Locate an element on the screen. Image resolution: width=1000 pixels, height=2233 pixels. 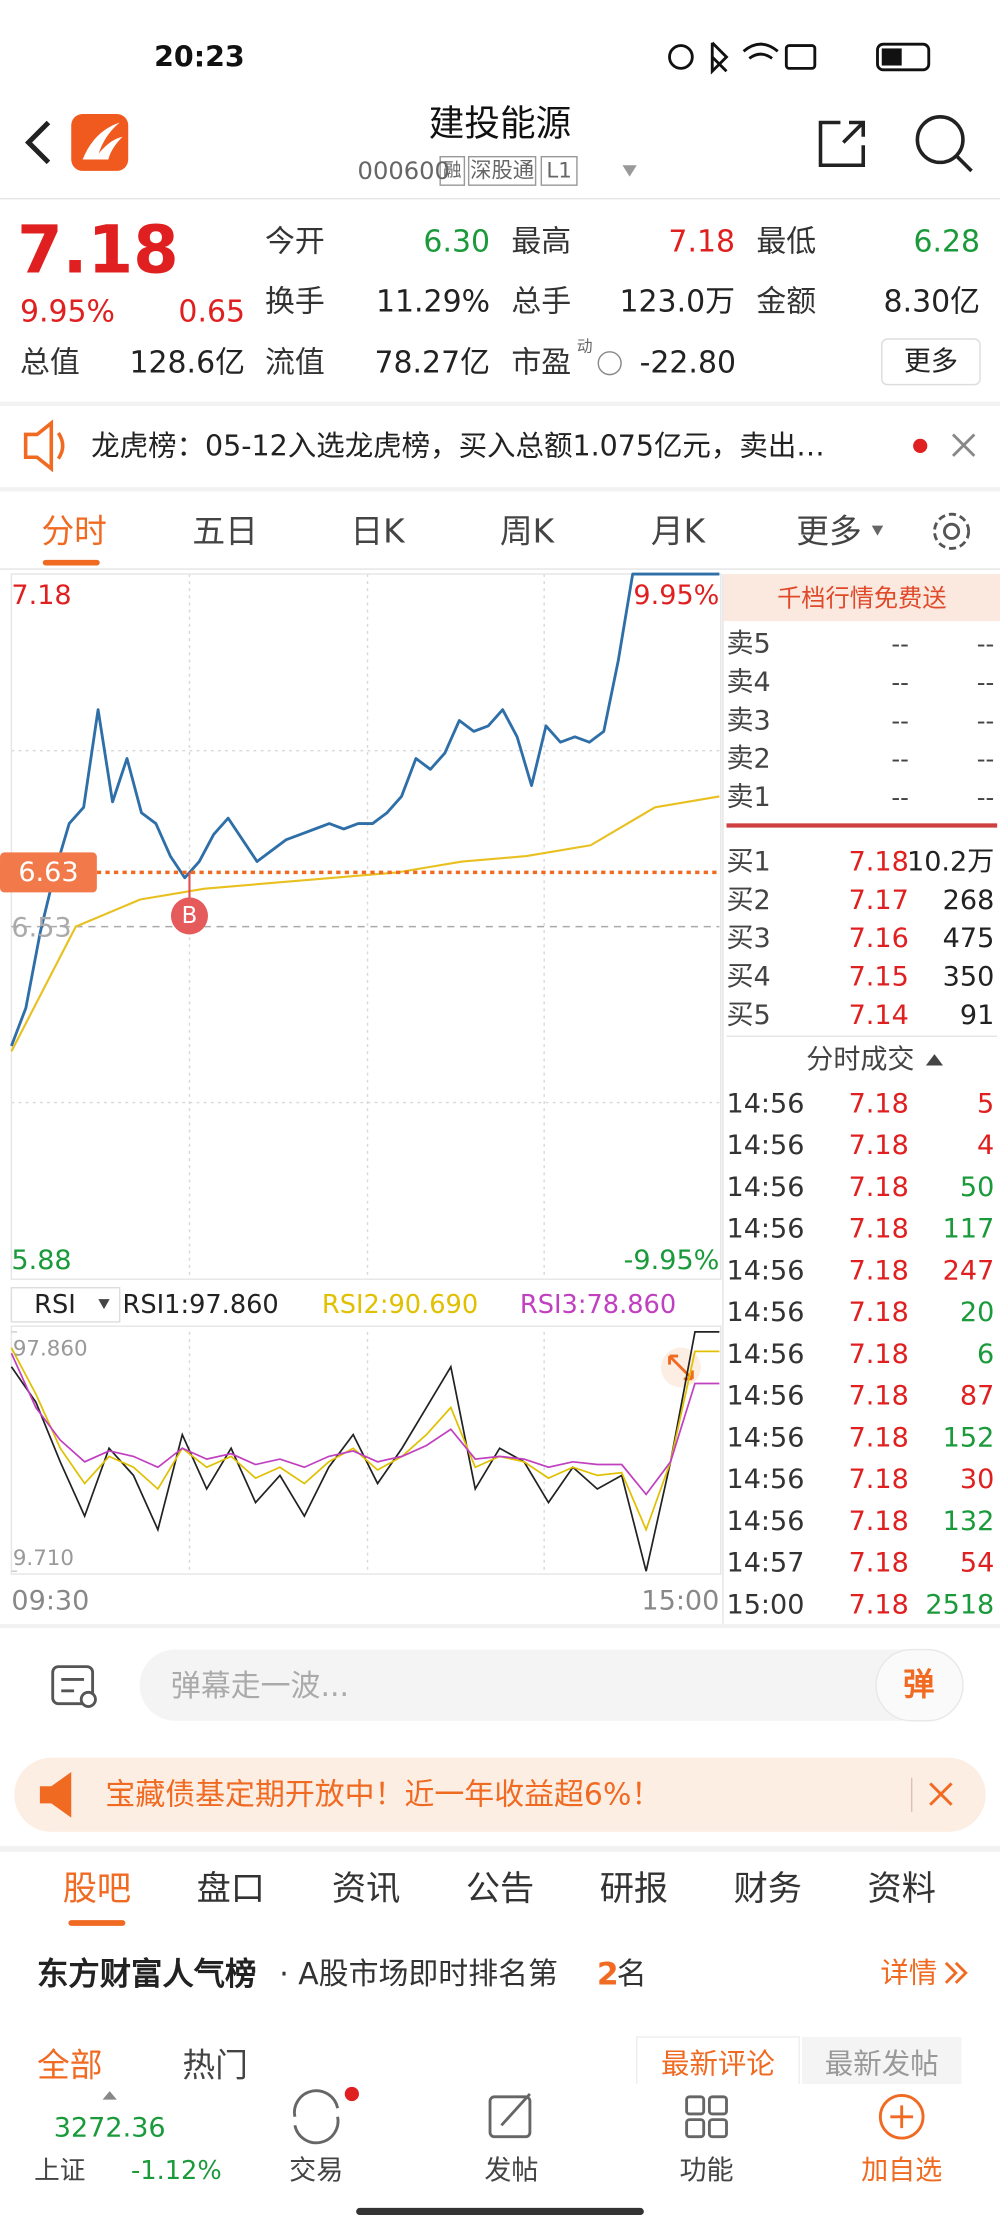
filter-tab: 全部 is located at coordinates (70, 2065).